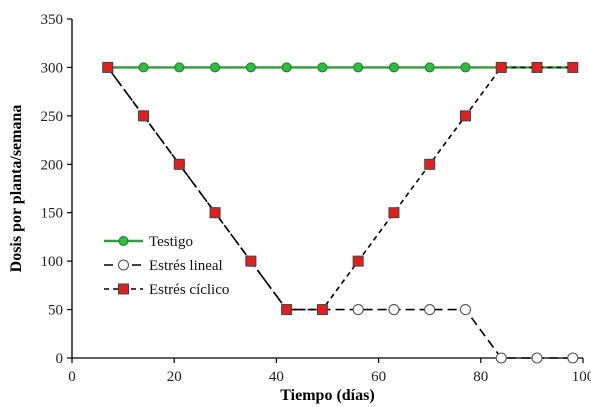 This screenshot has height=407, width=591. Describe the element at coordinates (581, 377) in the screenshot. I see `x-tick-label: 100` at that location.